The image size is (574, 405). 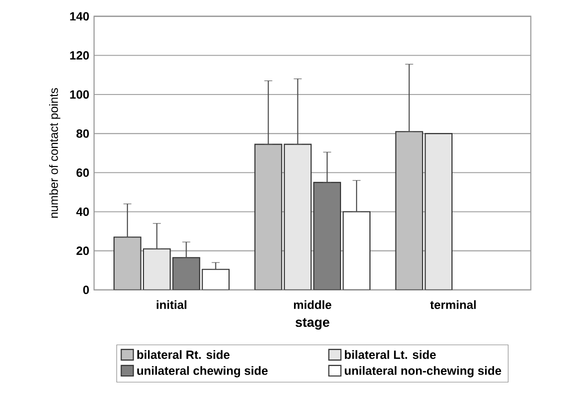 What do you see at coordinates (79, 94) in the screenshot?
I see `y-tick-label: 100` at bounding box center [79, 94].